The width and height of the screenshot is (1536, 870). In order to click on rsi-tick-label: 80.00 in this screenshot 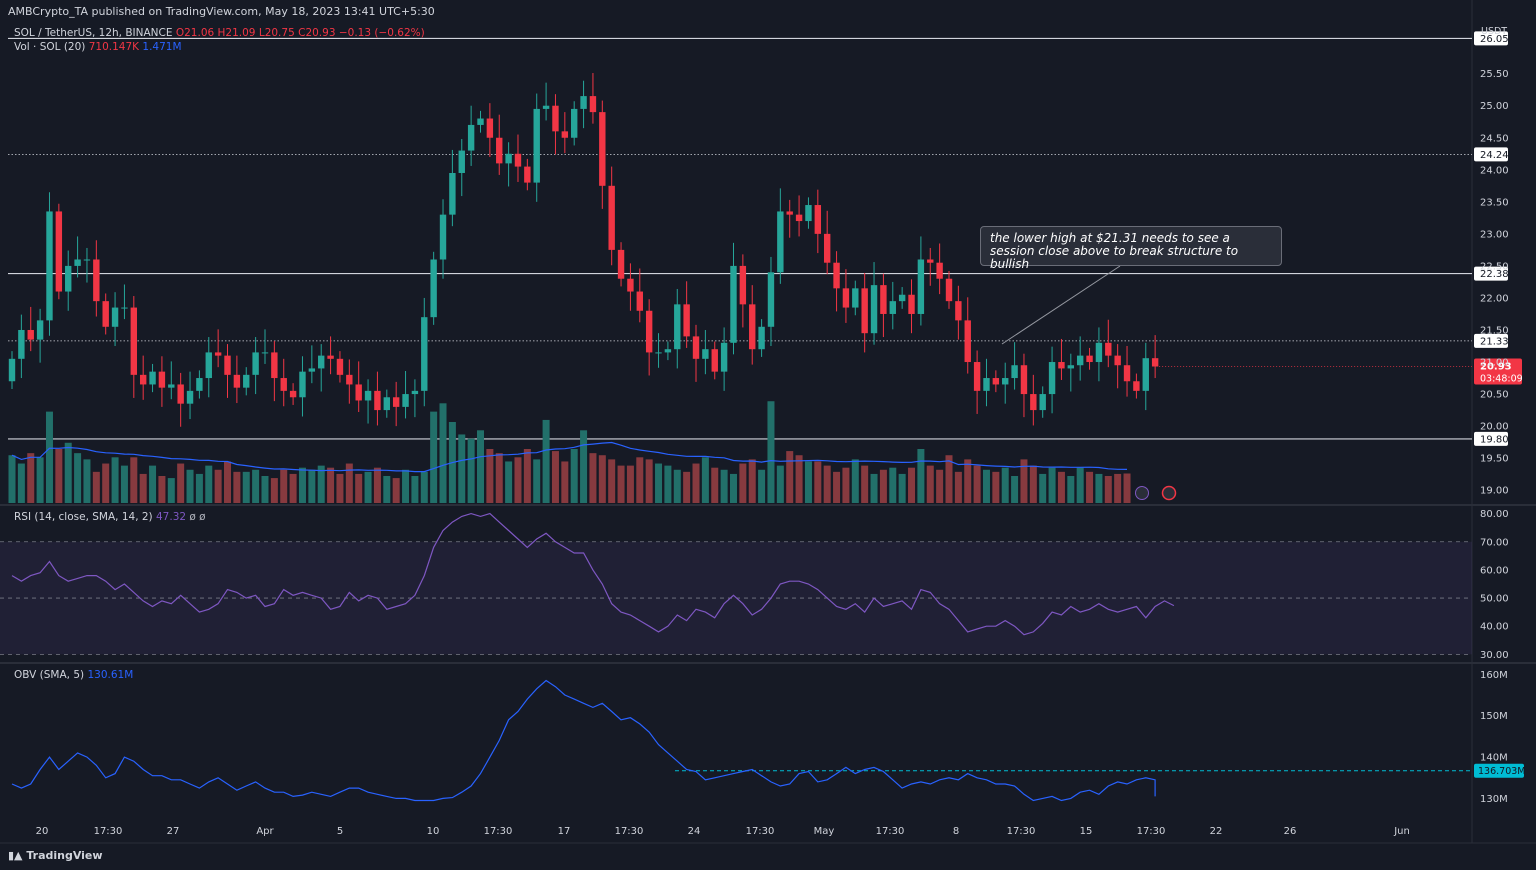, I will do `click(1494, 514)`.